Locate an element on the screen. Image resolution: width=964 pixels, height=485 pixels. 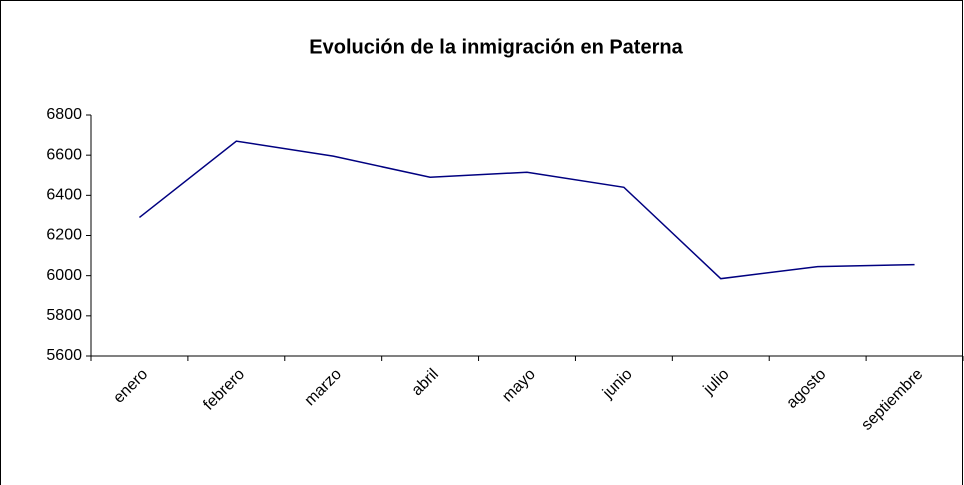
y-tick-label: 5600 is located at coordinates (64, 355).